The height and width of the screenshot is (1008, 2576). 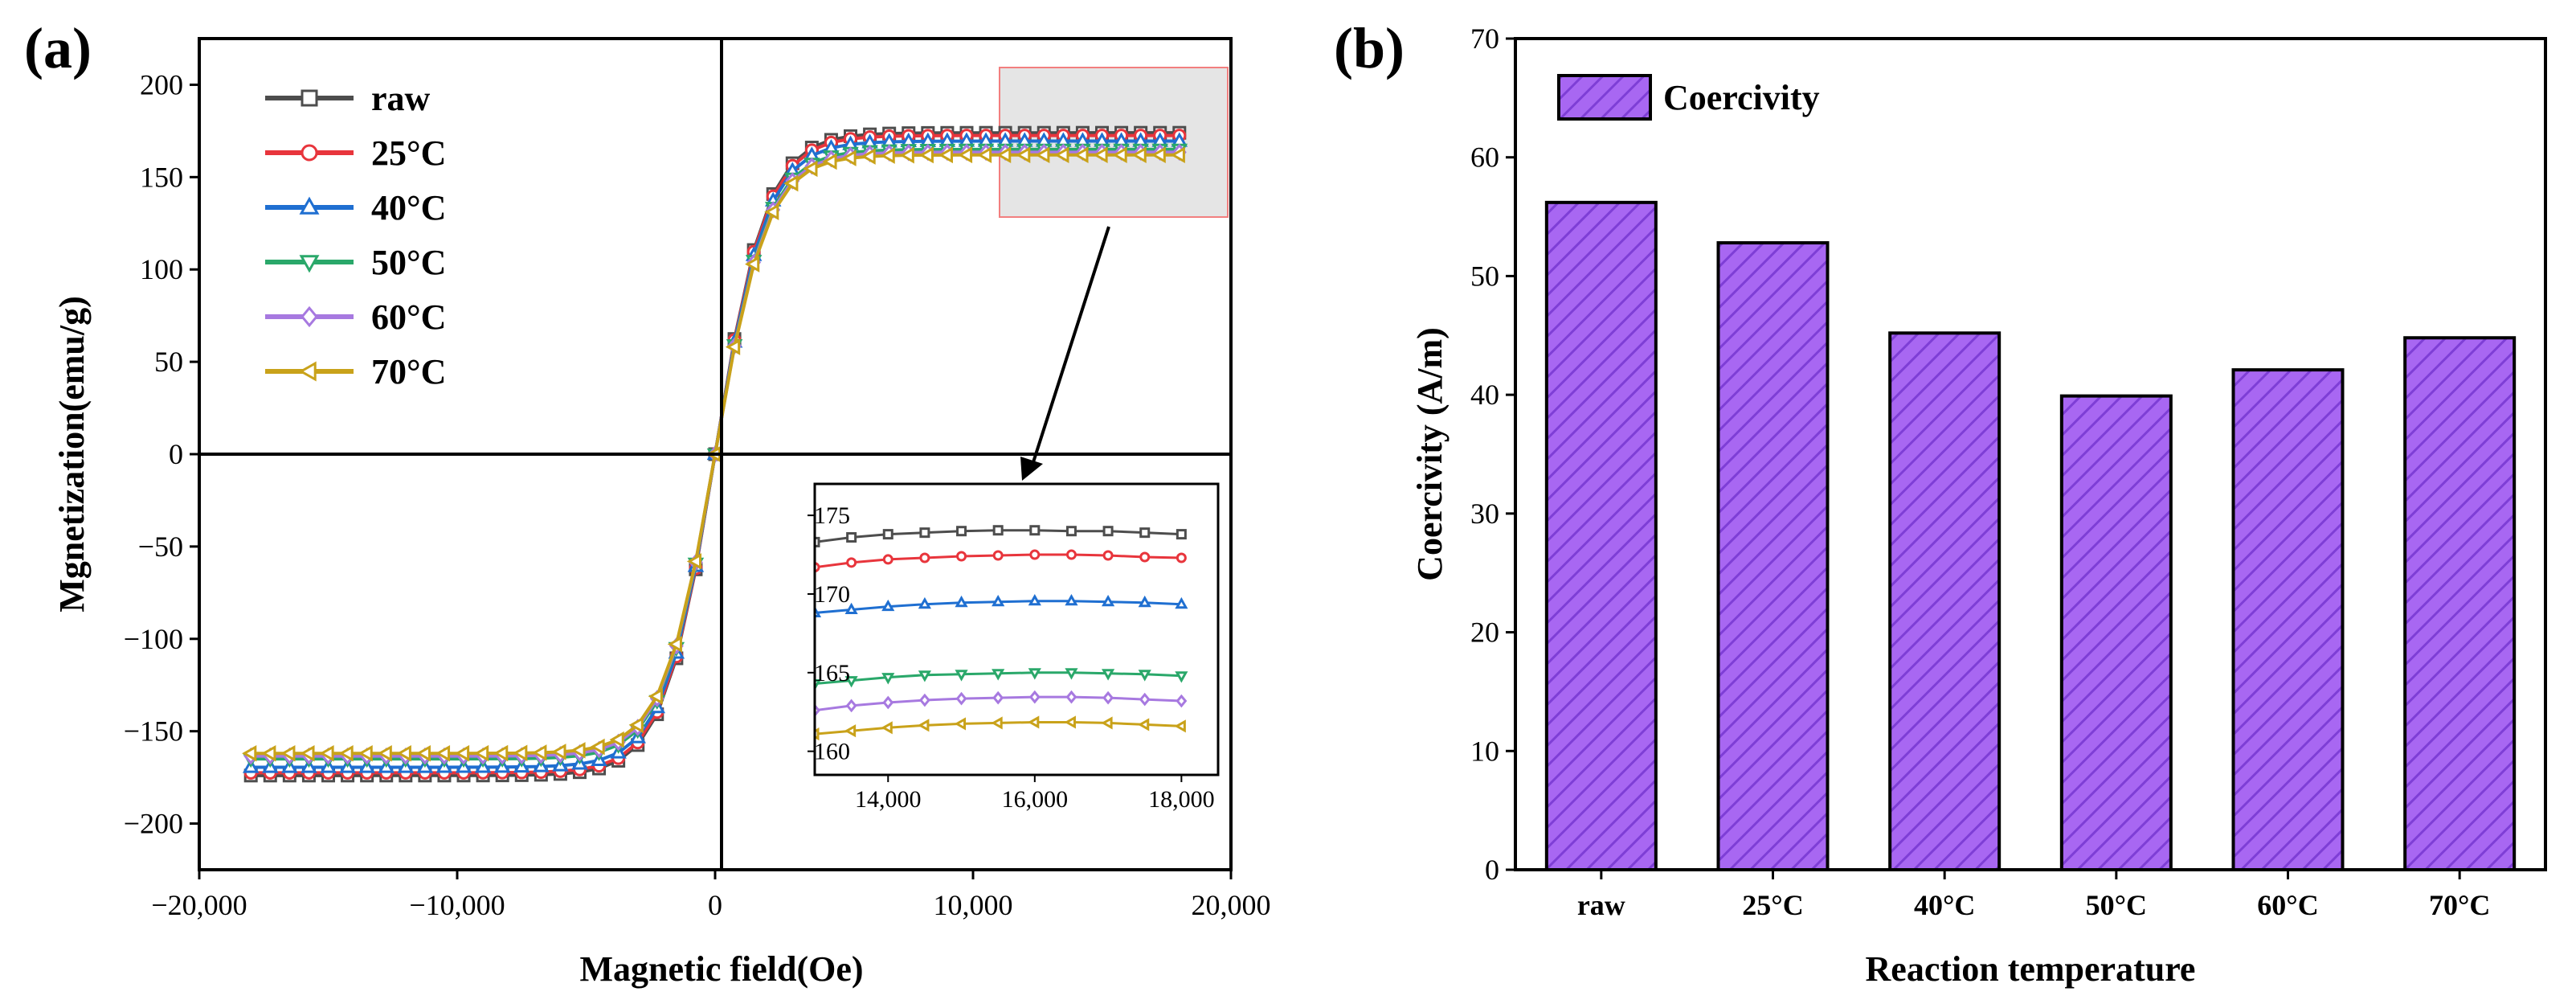 I want to click on y-tick-label: 20, so click(x=1485, y=633).